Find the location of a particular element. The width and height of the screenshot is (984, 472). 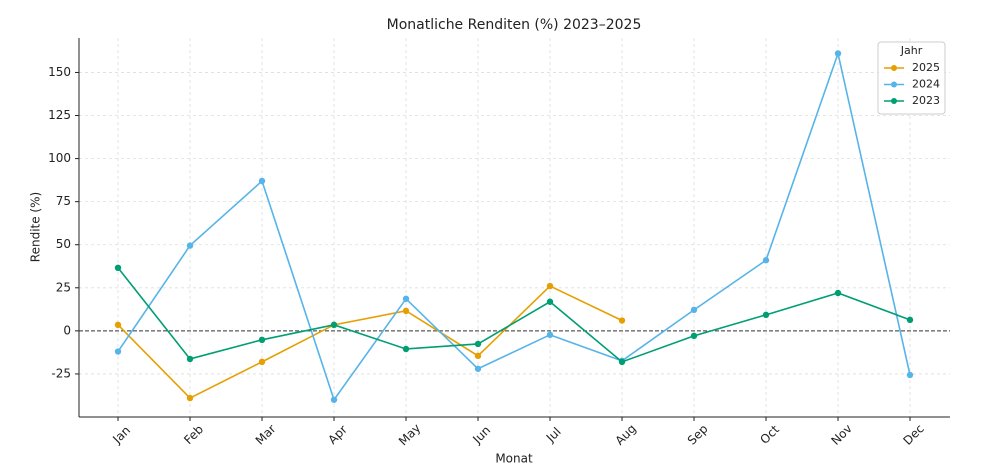

legend-title: Jahr is located at coordinates (911, 50).